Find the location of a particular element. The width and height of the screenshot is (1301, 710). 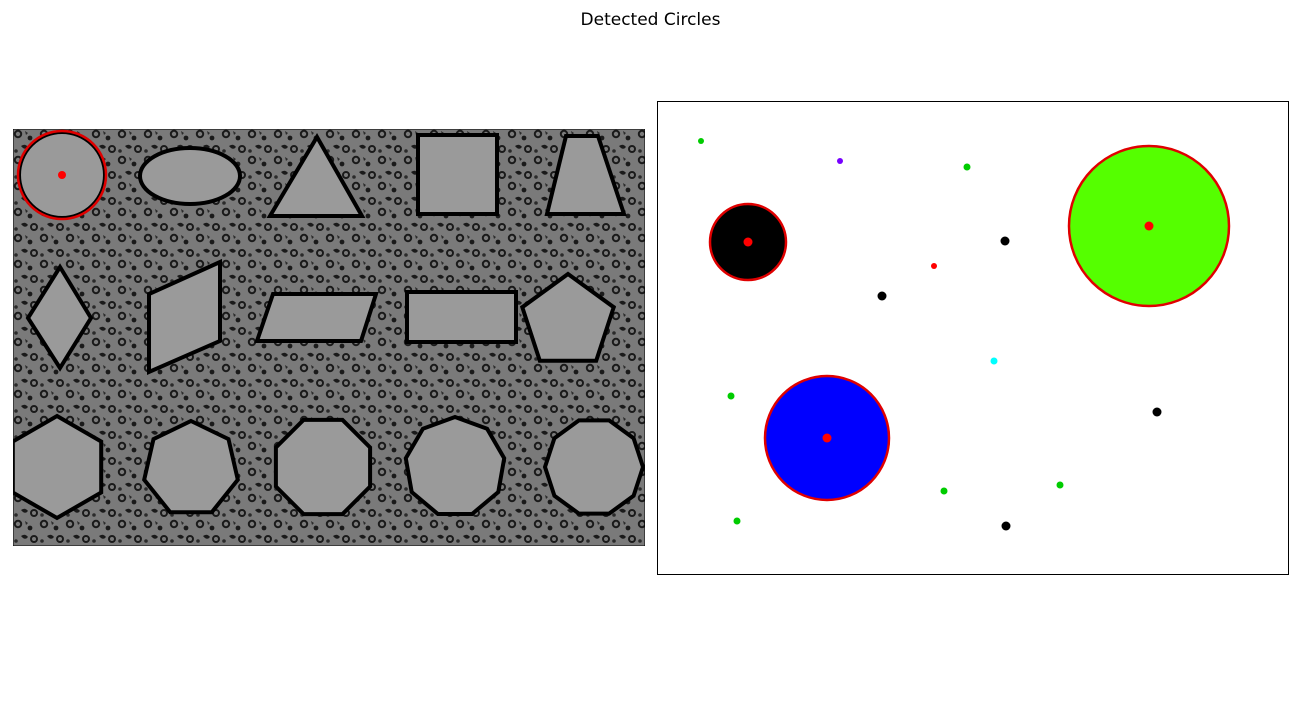

decagon-shape is located at coordinates (593, 467).